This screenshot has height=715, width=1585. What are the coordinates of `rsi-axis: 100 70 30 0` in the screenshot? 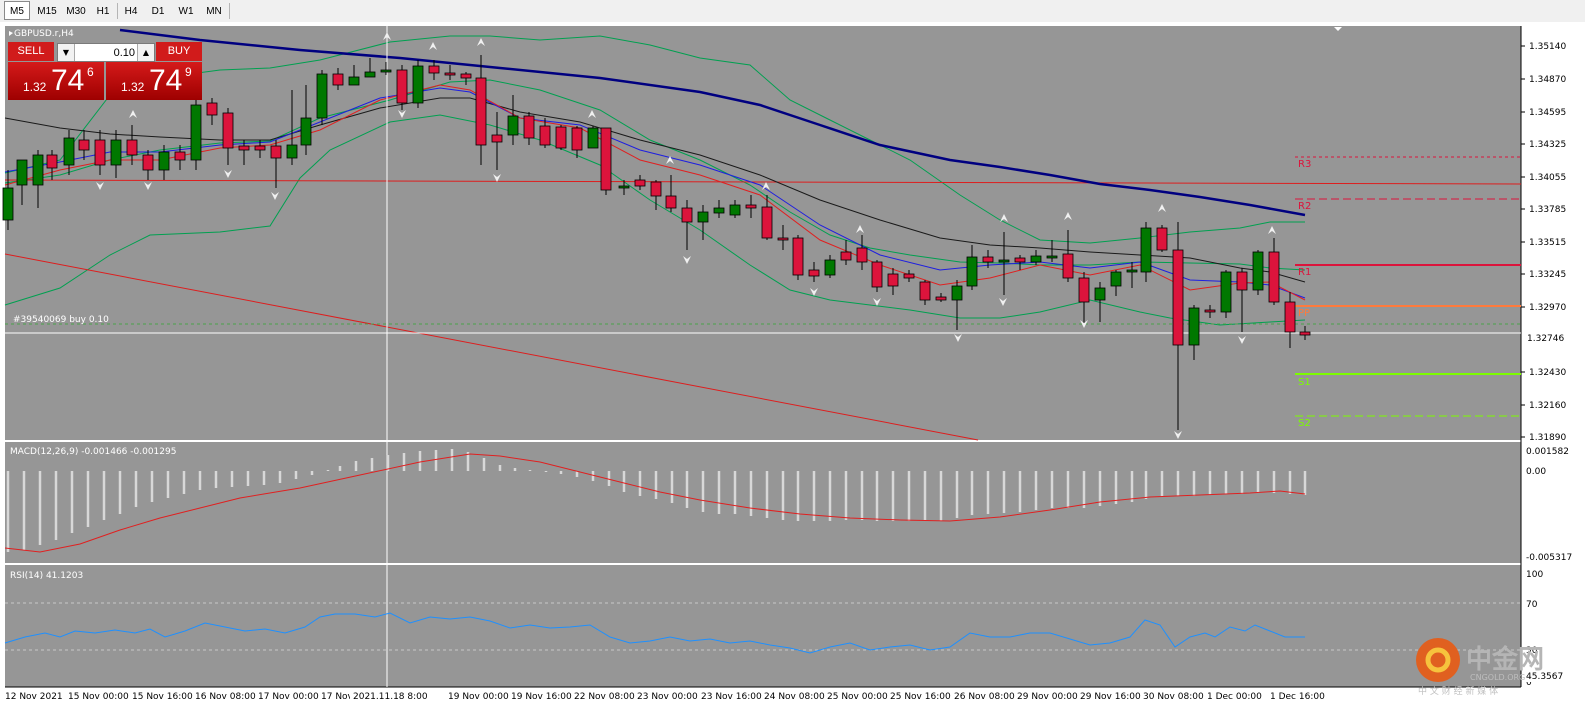 It's located at (1534, 629).